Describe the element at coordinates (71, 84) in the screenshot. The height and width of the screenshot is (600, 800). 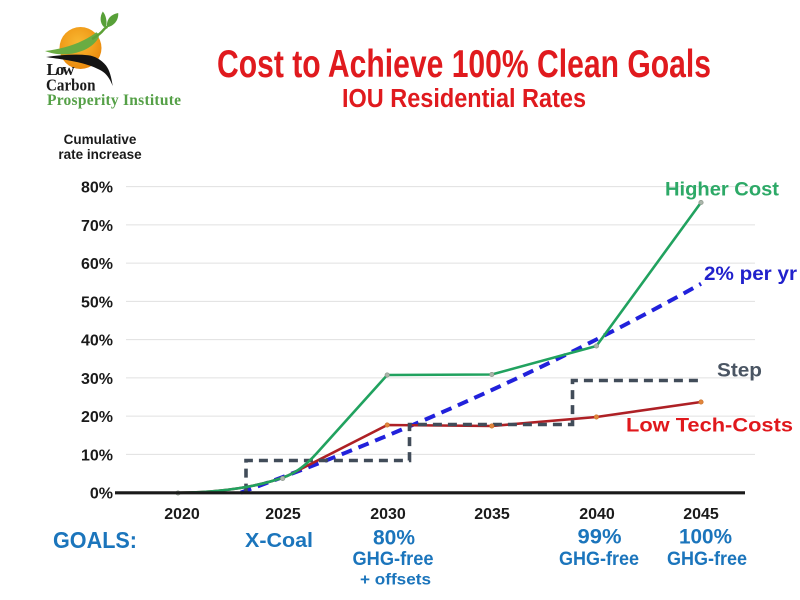
I see `svg-text: Carbon` at that location.